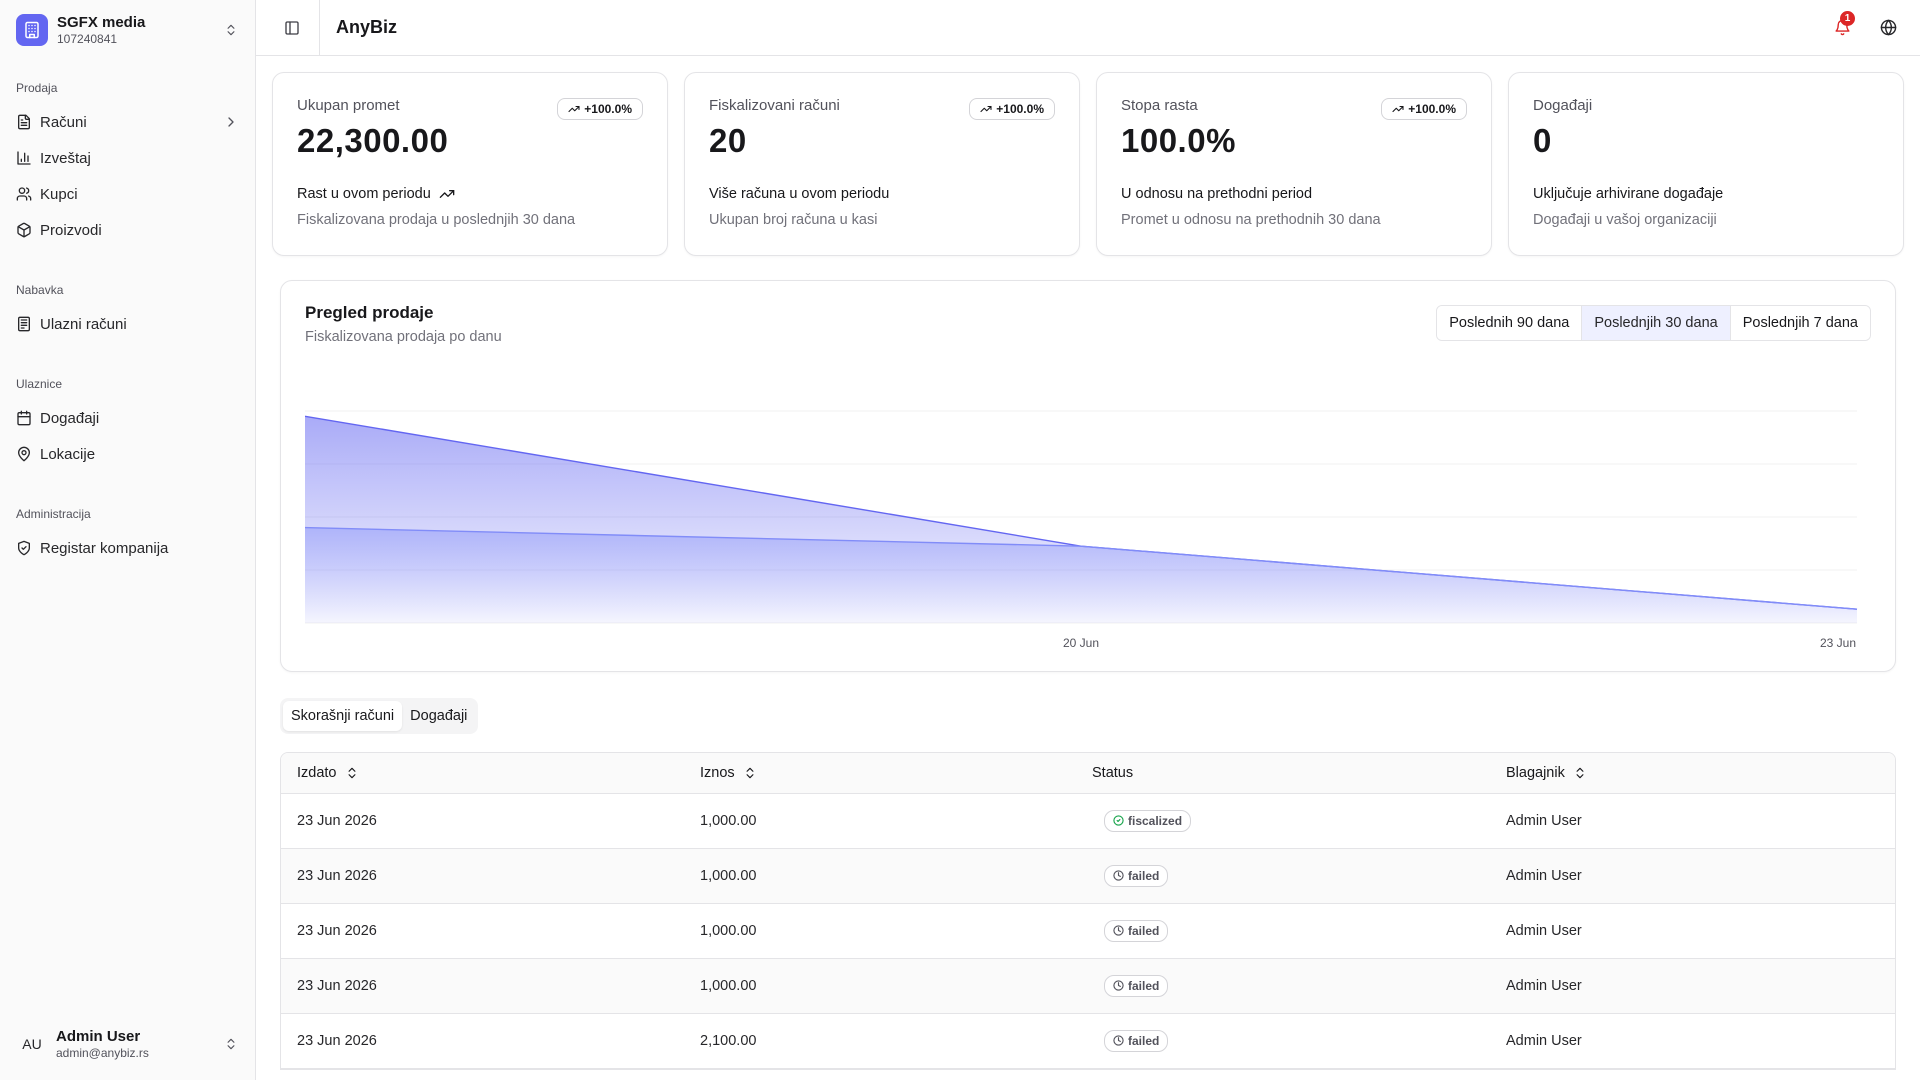 This screenshot has width=1920, height=1080. I want to click on column-label: Iznos, so click(717, 772).